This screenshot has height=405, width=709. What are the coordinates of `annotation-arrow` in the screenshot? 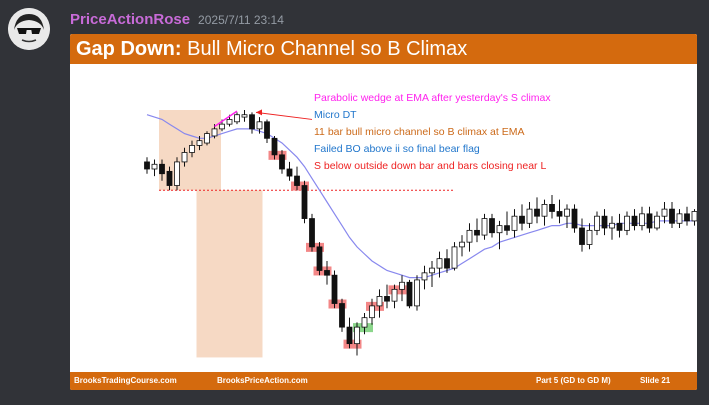 It's located at (284, 115).